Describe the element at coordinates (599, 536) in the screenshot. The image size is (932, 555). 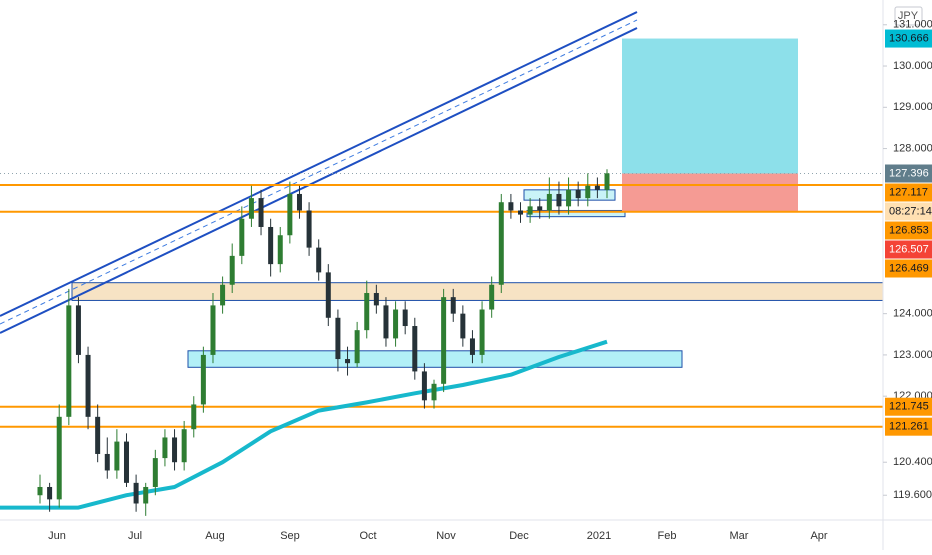
I see `x-tick-label: 2021` at that location.